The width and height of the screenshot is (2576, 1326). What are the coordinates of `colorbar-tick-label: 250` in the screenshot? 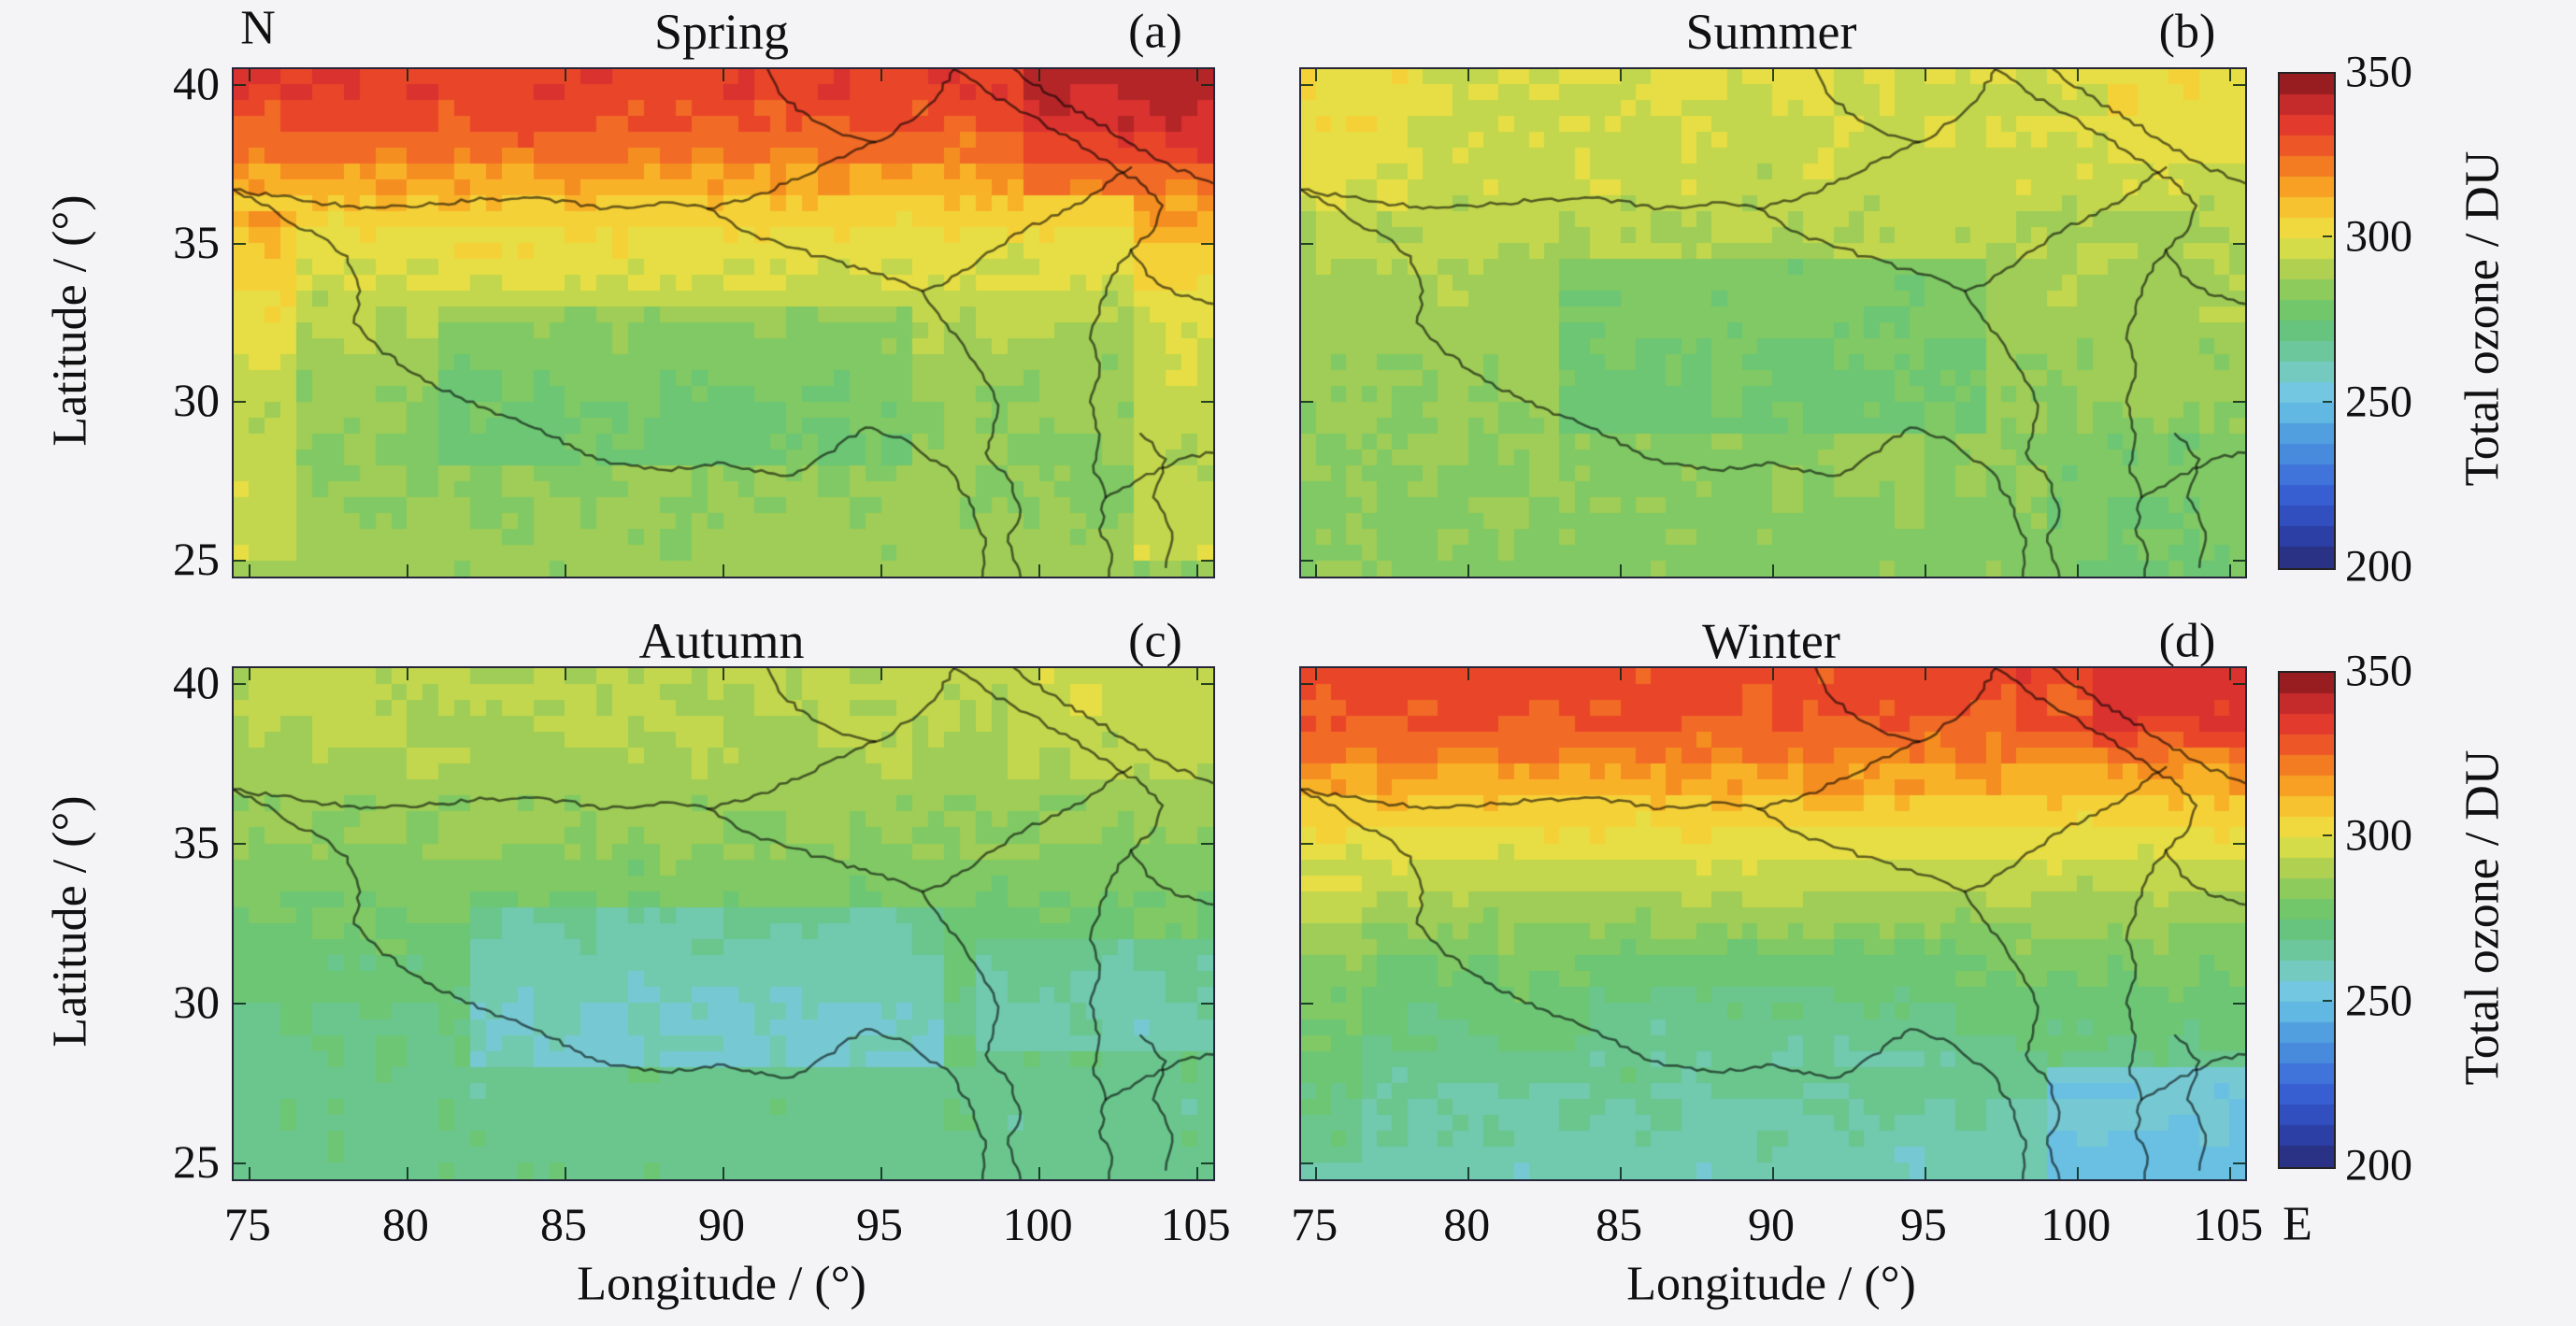 It's located at (2378, 402).